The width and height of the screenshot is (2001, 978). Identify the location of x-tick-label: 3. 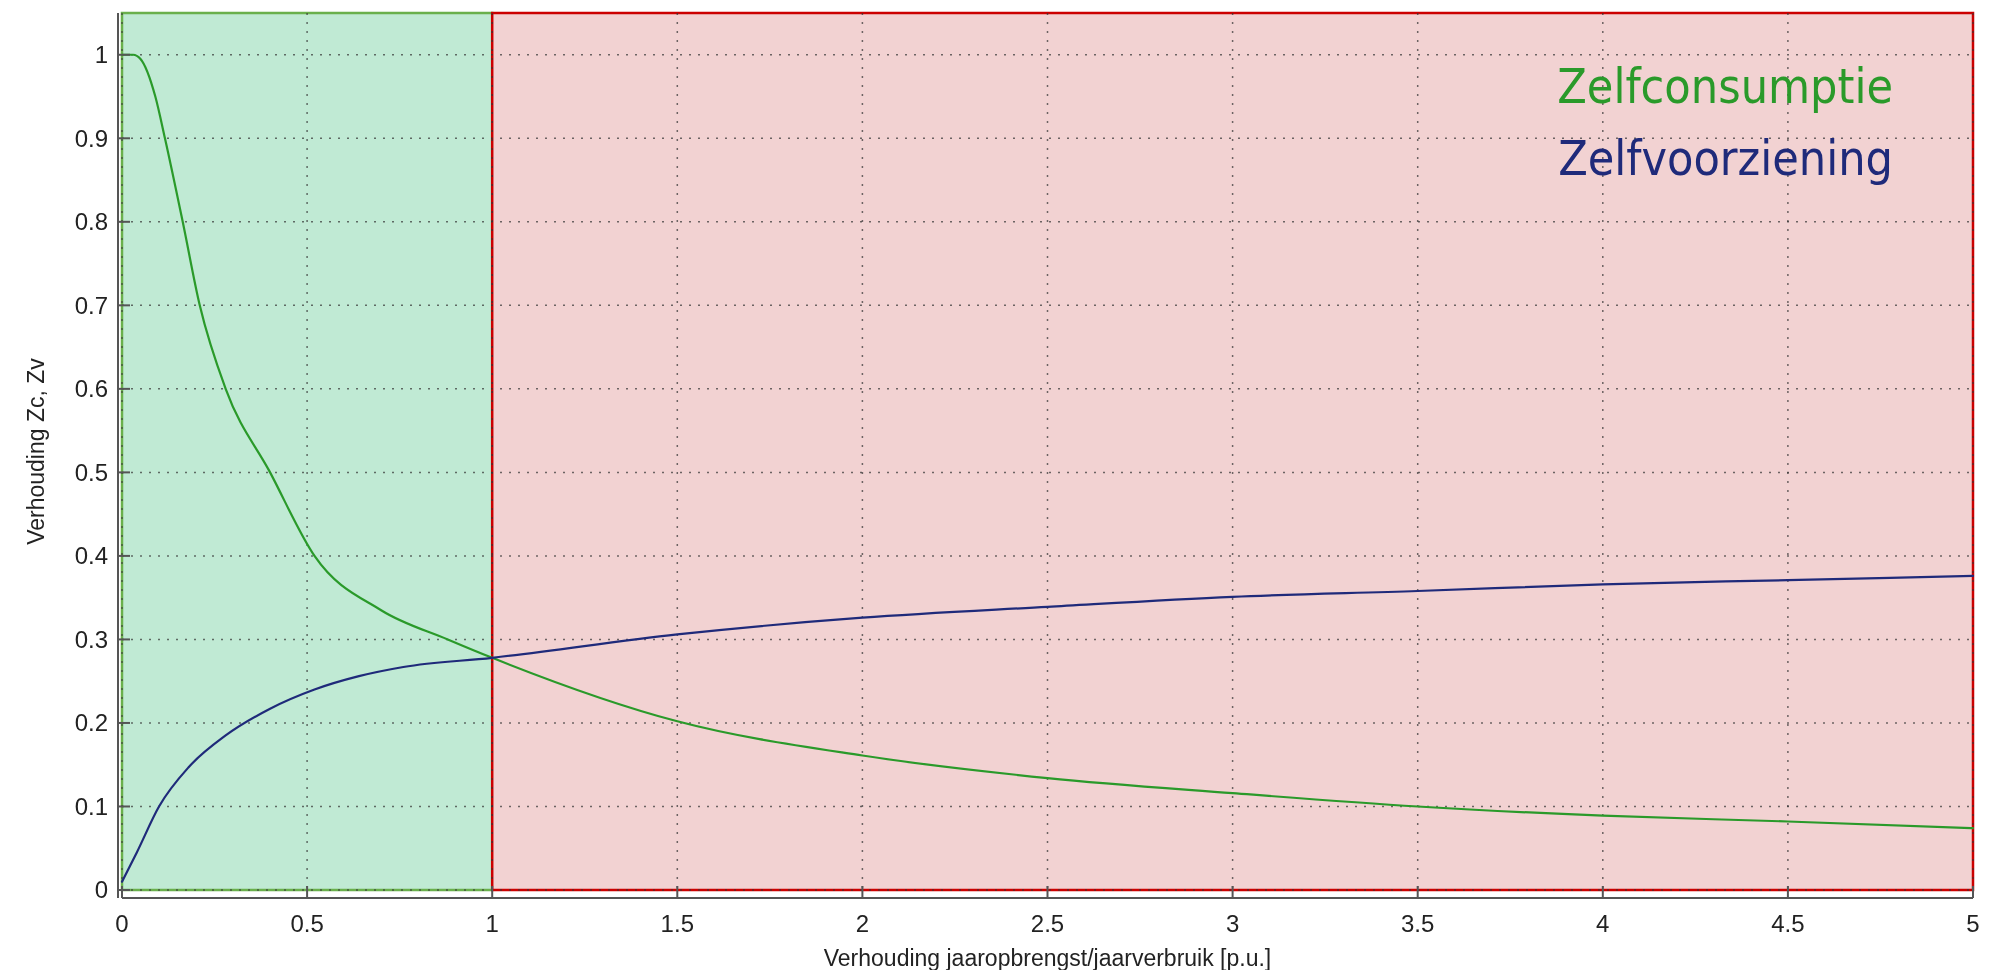
(1232, 923).